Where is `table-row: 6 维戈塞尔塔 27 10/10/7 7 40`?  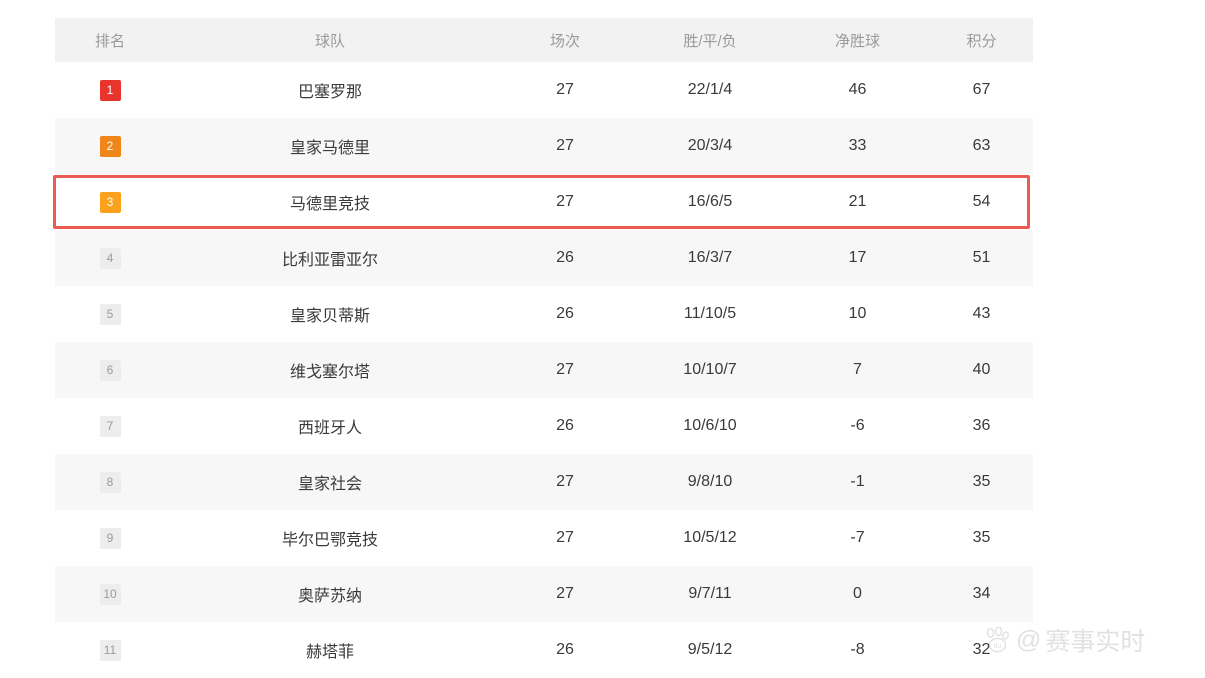
table-row: 6 维戈塞尔塔 27 10/10/7 7 40 is located at coordinates (544, 370).